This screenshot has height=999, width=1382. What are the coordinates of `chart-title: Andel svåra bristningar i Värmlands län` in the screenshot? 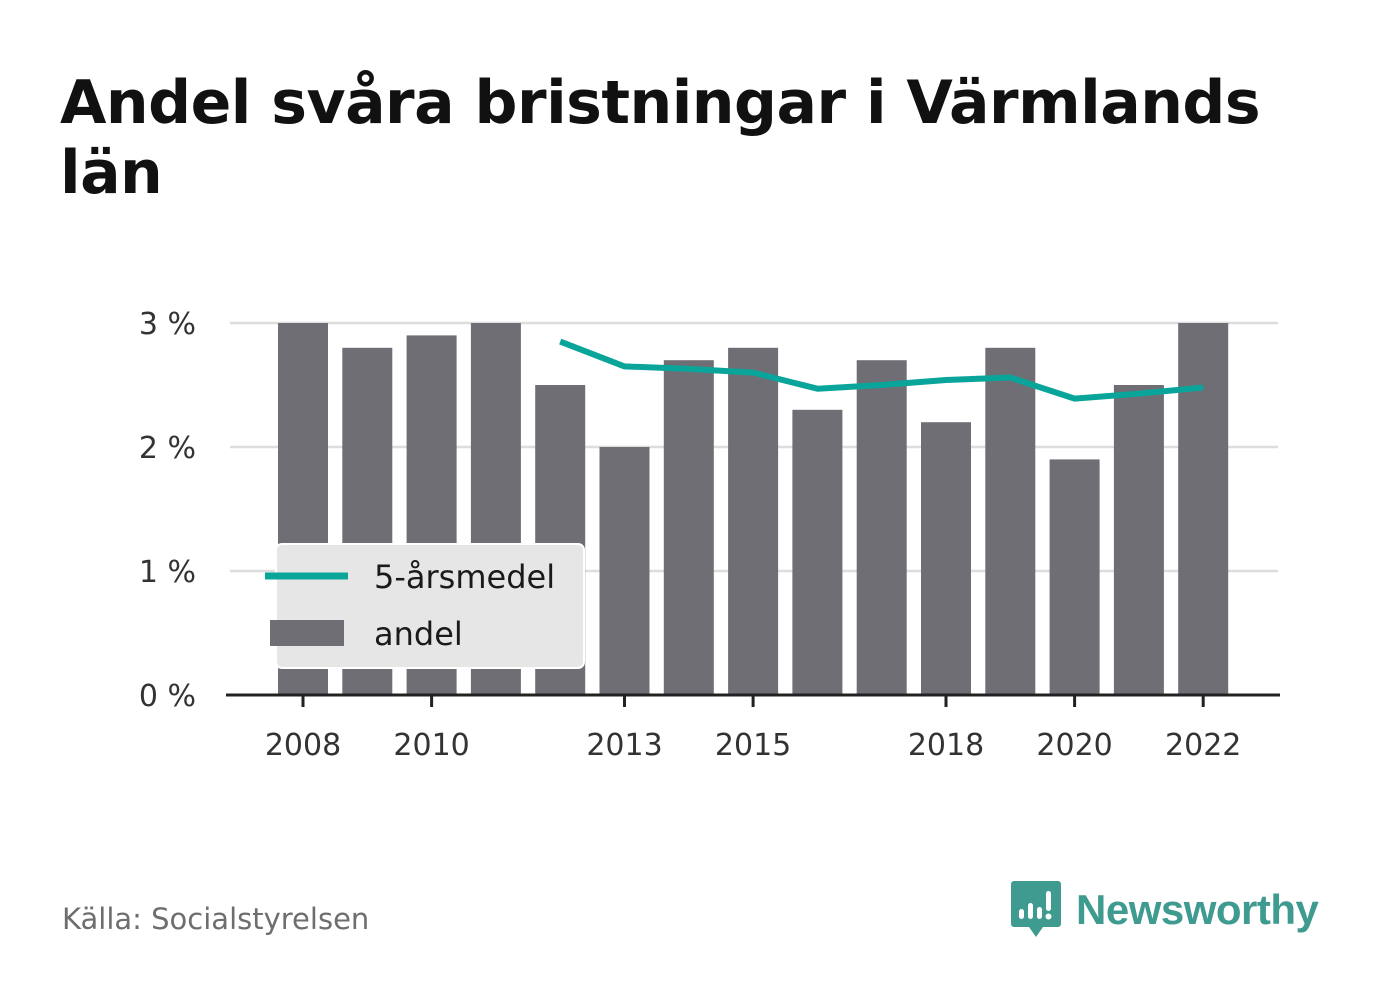 It's located at (660, 138).